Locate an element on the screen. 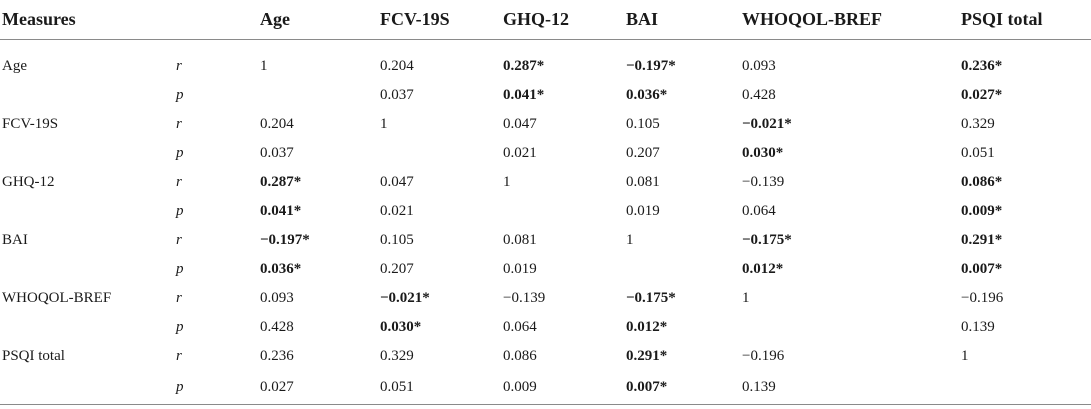  table-row: FCV-19S r 0.204 1 0.047 0.105 −0.021* 0.329 is located at coordinates (545, 124).